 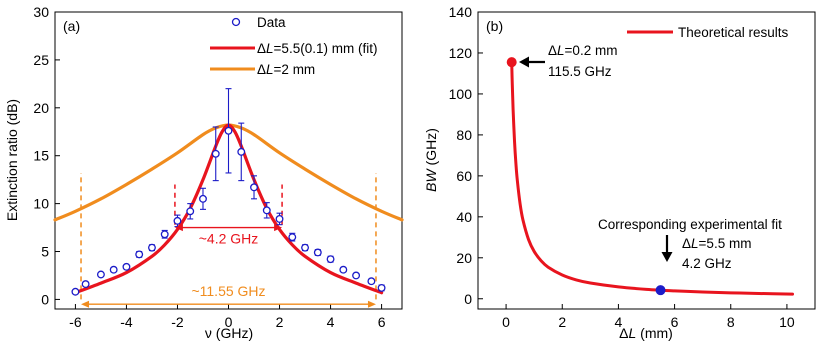 I want to click on panel-a-y-tick-label: 25, so click(x=41, y=60).